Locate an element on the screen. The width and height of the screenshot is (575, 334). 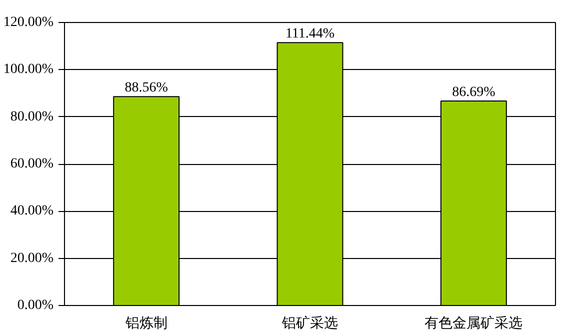
y-tick-label: 20.00% is located at coordinates (32, 258).